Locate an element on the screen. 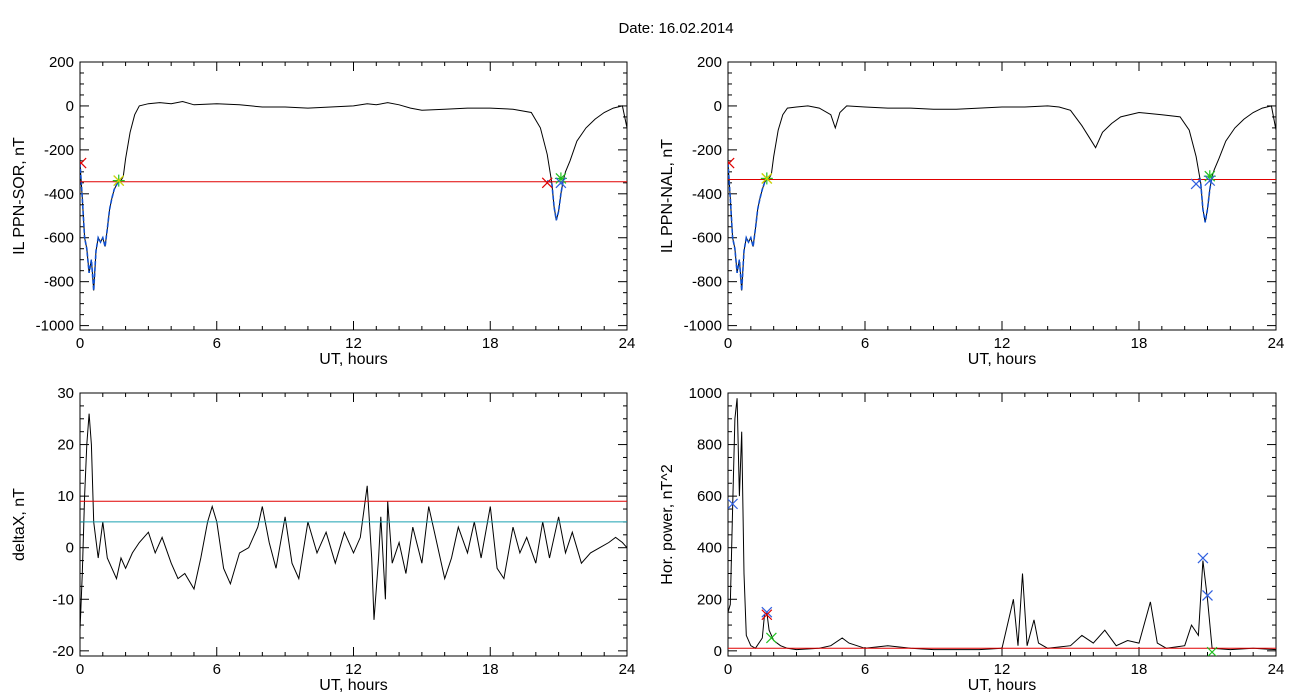 This screenshot has width=1300, height=700. y-tick-label: -20 is located at coordinates (63, 651).